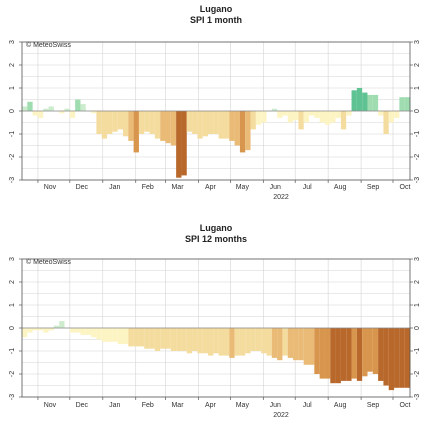 The height and width of the screenshot is (434, 440). What do you see at coordinates (373, 187) in the screenshot?
I see `x-tick-label: Sep` at bounding box center [373, 187].